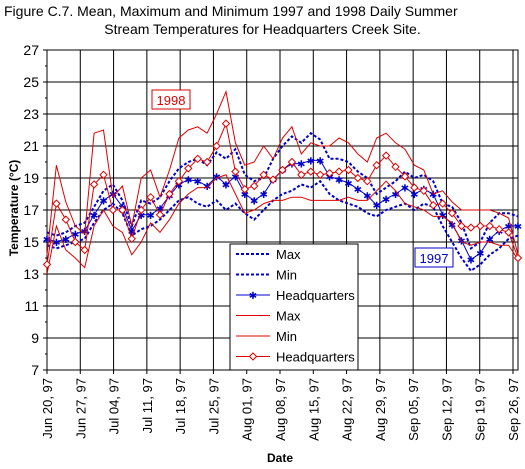 The image size is (525, 469). What do you see at coordinates (35, 338) in the screenshot?
I see `y-tick-label: 9` at bounding box center [35, 338].